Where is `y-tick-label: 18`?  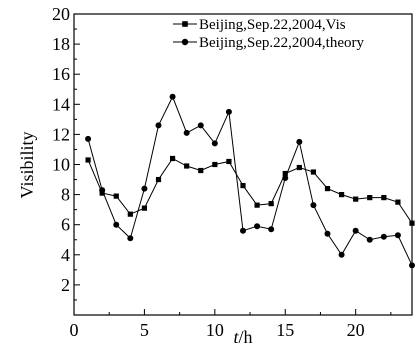 y-tick-label: 18 is located at coordinates (61, 44).